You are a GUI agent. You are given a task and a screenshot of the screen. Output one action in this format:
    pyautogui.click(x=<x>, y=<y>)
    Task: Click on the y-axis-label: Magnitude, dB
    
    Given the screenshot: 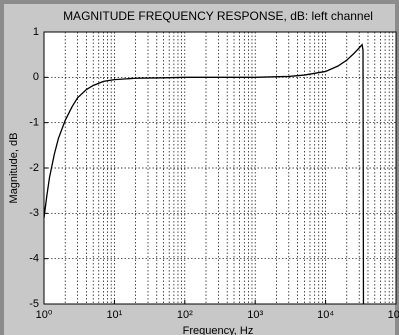 What is the action you would take?
    pyautogui.click(x=14, y=168)
    